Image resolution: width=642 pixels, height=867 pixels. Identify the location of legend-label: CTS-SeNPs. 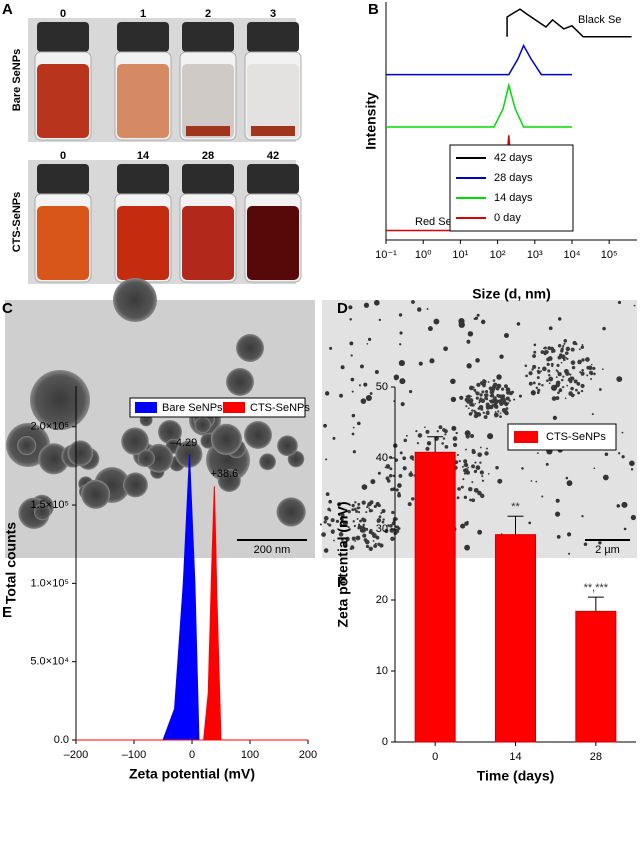
(576, 437).